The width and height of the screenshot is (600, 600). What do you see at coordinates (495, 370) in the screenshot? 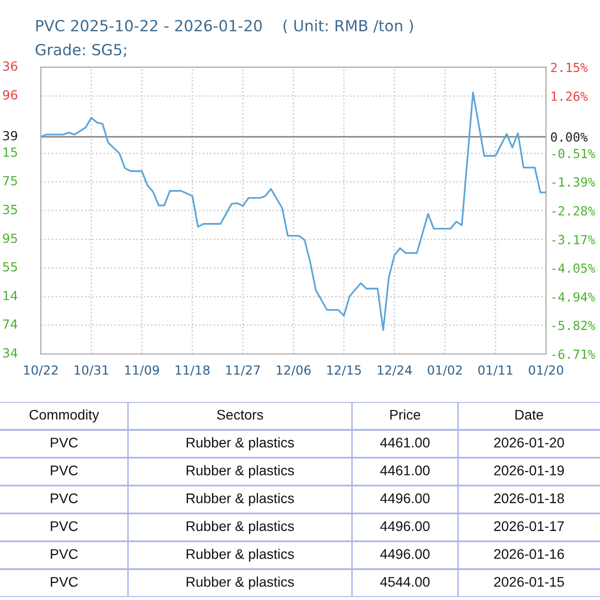
I see `x-tick-label: 01/11` at bounding box center [495, 370].